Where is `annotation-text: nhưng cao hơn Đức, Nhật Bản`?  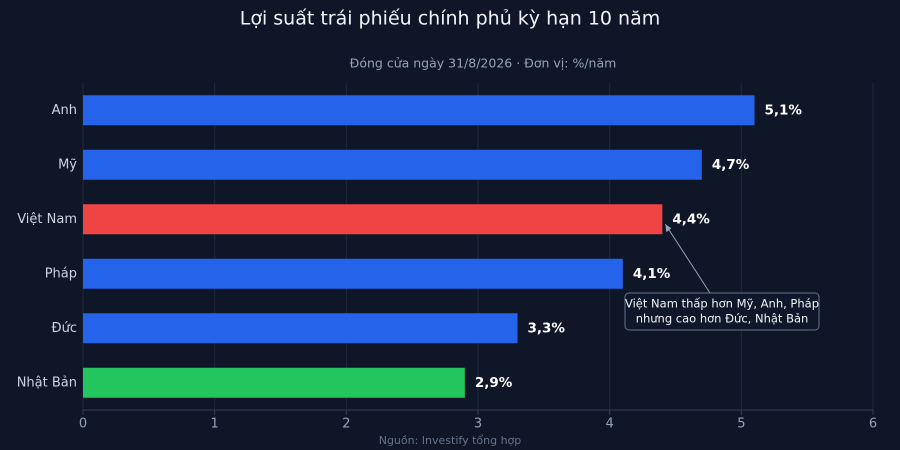 annotation-text: nhưng cao hơn Đức, Nhật Bản is located at coordinates (722, 319).